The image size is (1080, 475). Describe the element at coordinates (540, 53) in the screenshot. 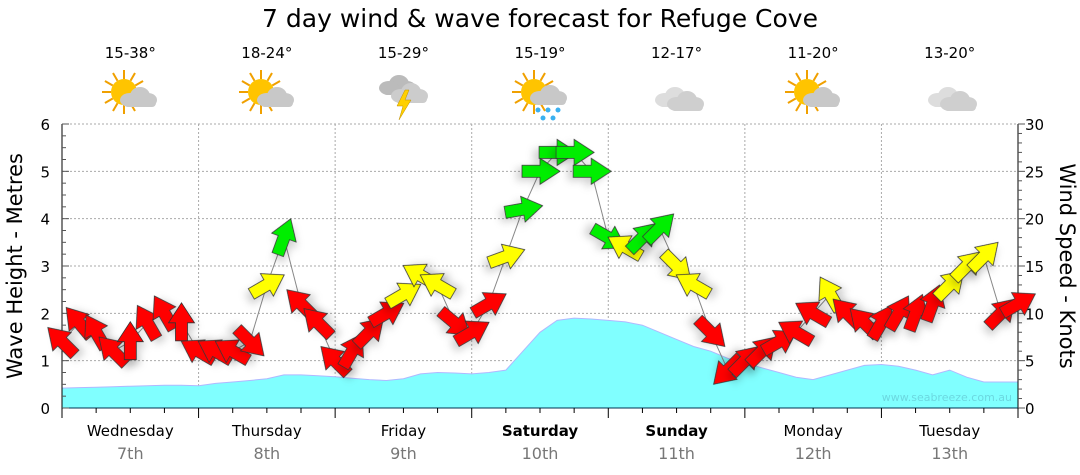

I see `temperature-range: 15-19°` at that location.